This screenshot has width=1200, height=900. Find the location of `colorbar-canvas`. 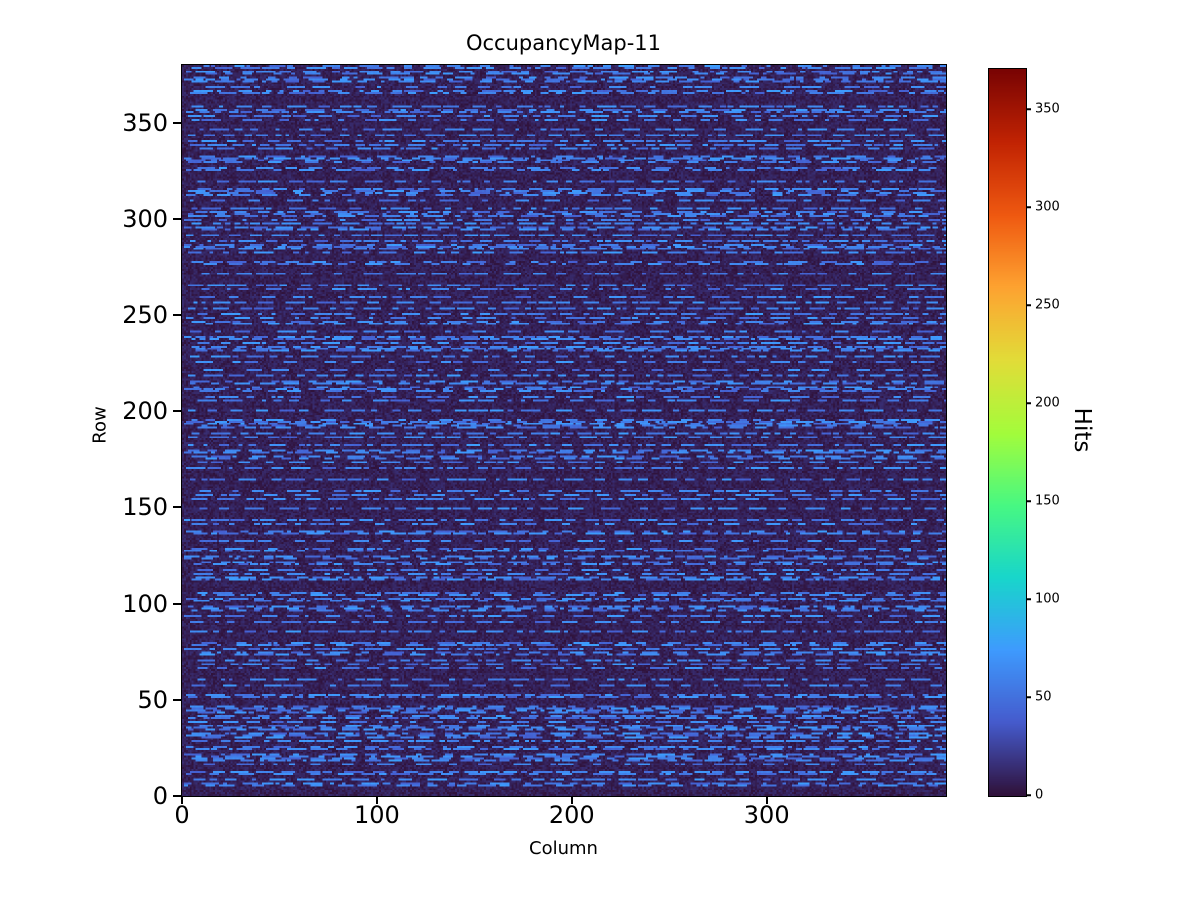

colorbar-canvas is located at coordinates (1007, 432).